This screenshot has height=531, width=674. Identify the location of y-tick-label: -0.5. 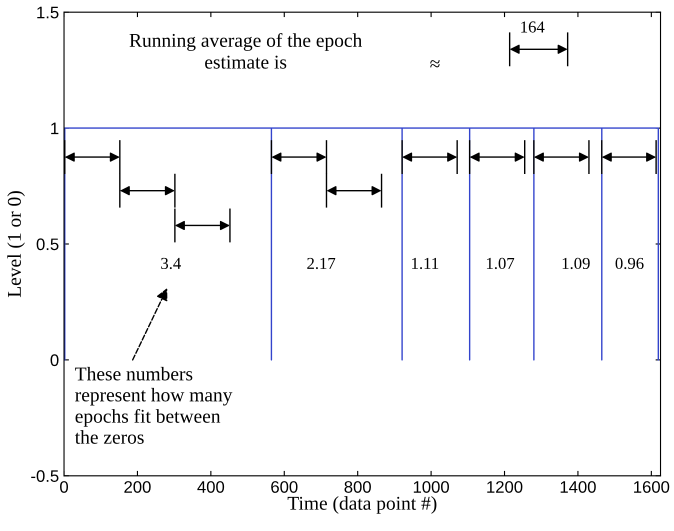
(44, 476).